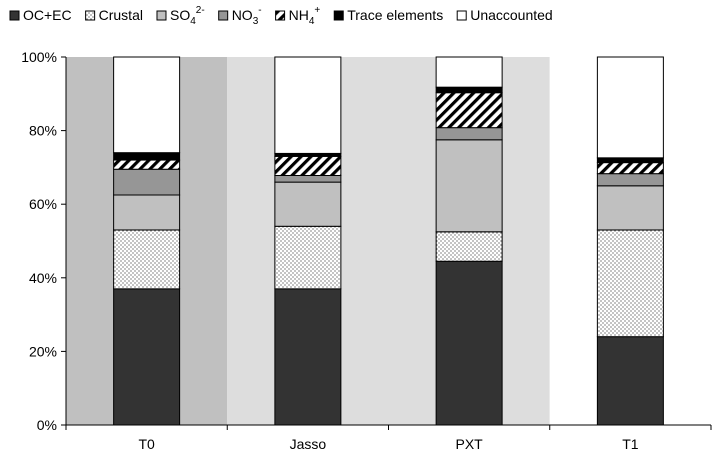  Describe the element at coordinates (39, 57) in the screenshot. I see `y-tick-label: 100%` at that location.